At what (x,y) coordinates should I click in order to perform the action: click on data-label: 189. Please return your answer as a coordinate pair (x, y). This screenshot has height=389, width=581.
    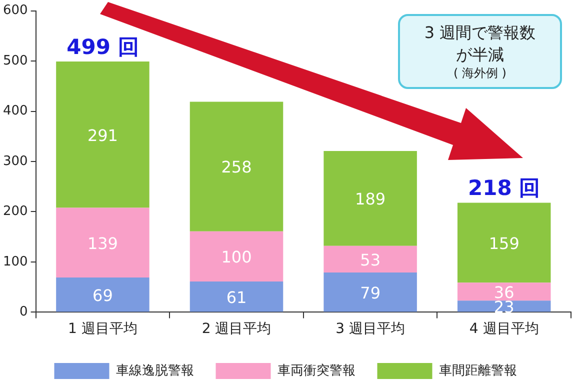
    Looking at the image, I should click on (370, 199).